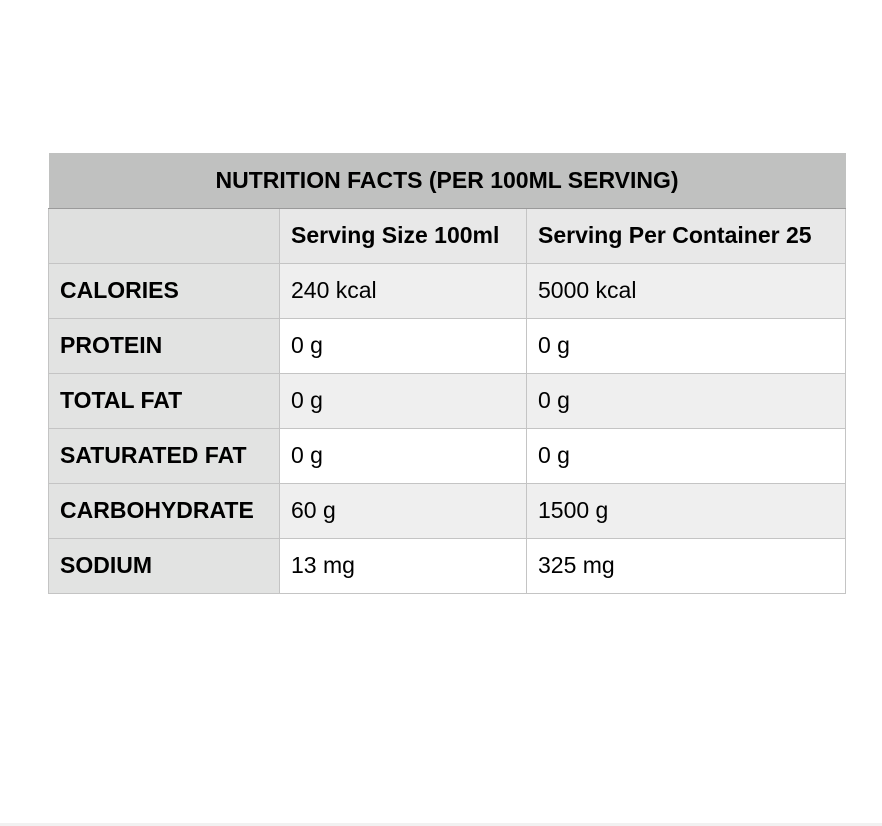 This screenshot has height=826, width=882. What do you see at coordinates (164, 400) in the screenshot?
I see `row-label: TOTAL FAT` at bounding box center [164, 400].